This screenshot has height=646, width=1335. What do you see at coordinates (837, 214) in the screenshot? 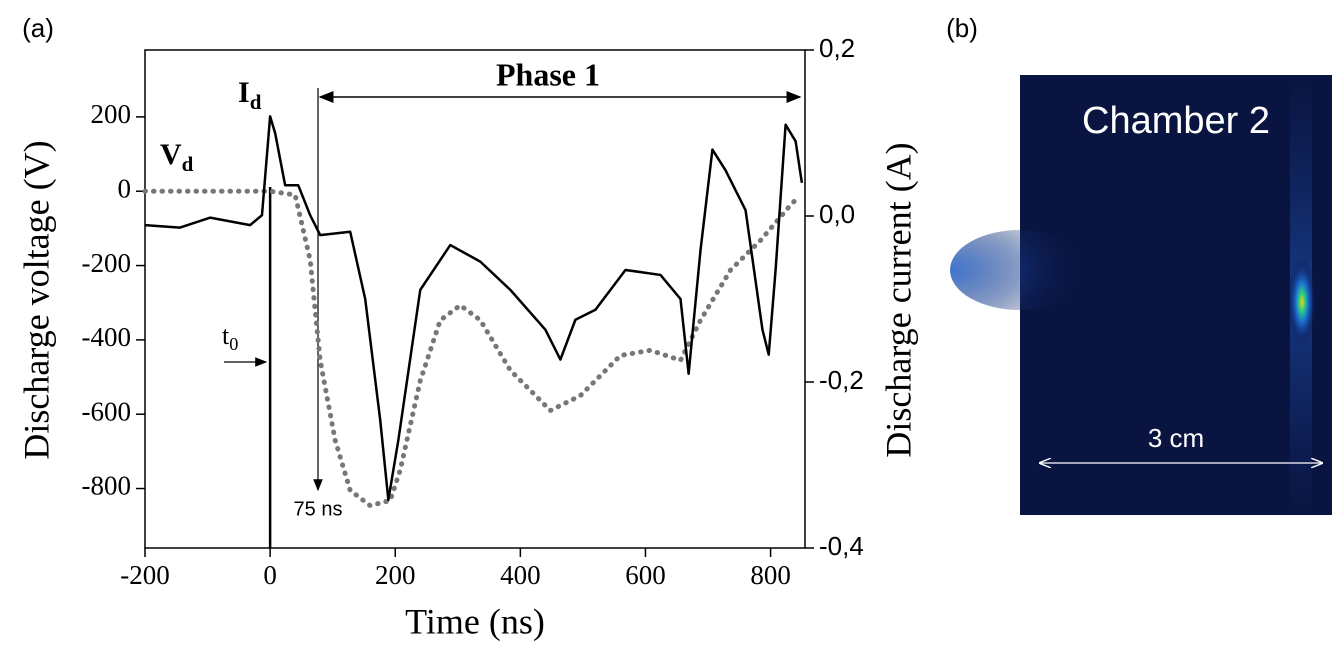
I see `y2-tick-label: 0,0` at bounding box center [837, 214].